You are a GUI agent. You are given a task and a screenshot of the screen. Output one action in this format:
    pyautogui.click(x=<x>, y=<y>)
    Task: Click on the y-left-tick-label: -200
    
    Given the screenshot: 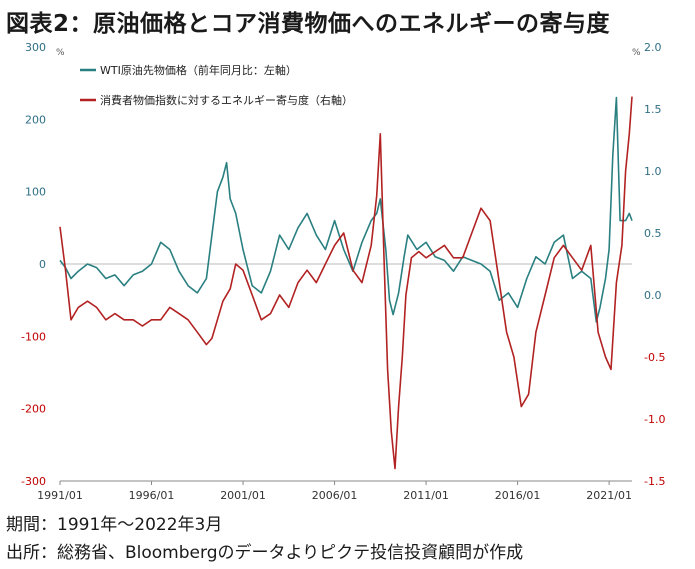 What is the action you would take?
    pyautogui.click(x=33, y=409)
    